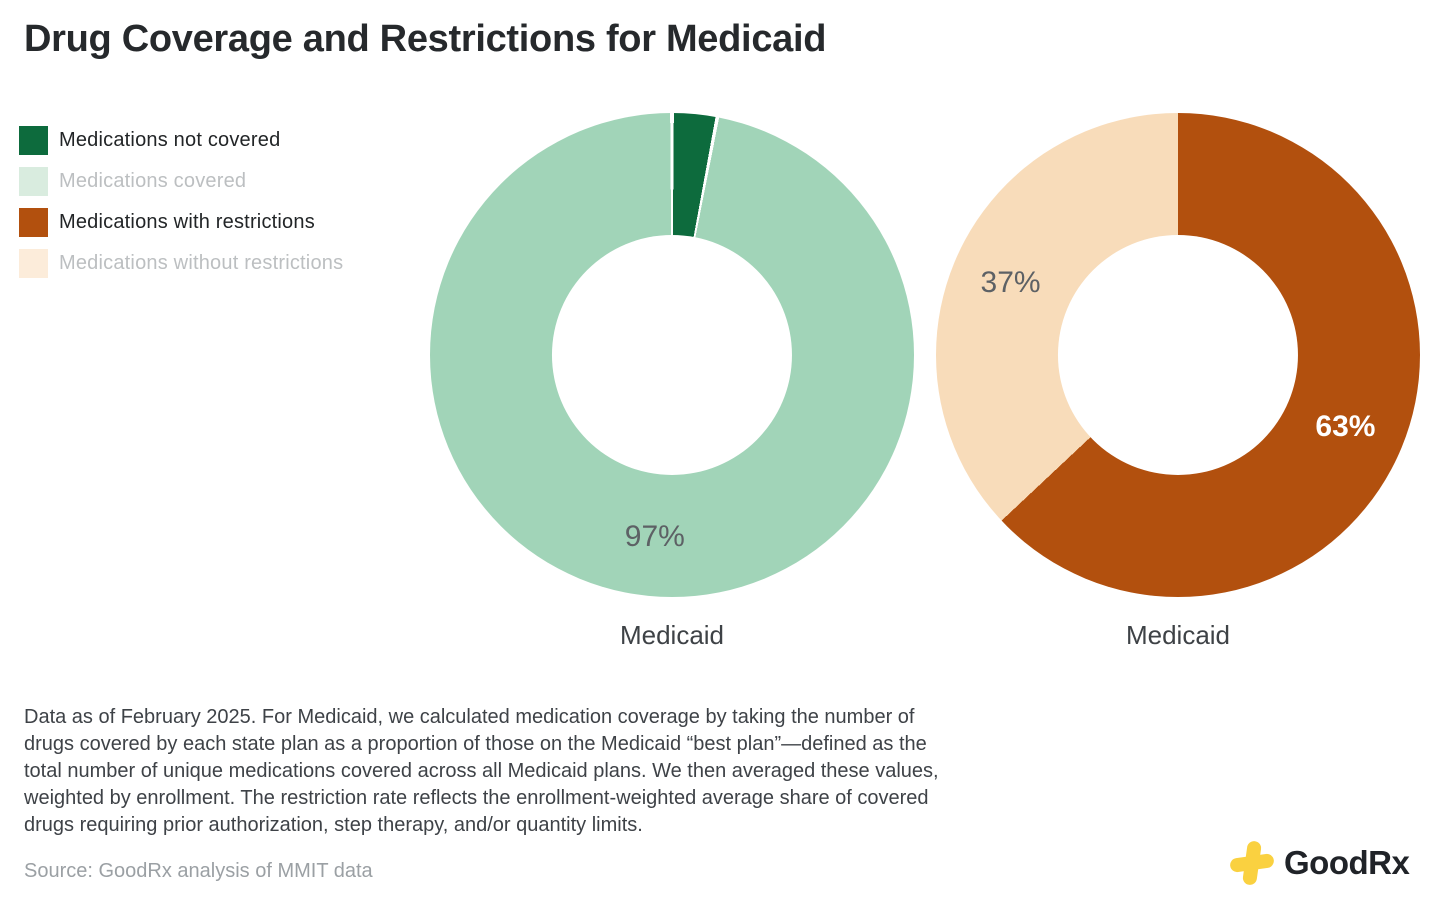 The width and height of the screenshot is (1440, 912). Describe the element at coordinates (654, 536) in the screenshot. I see `slice-percent-label: 97%` at that location.